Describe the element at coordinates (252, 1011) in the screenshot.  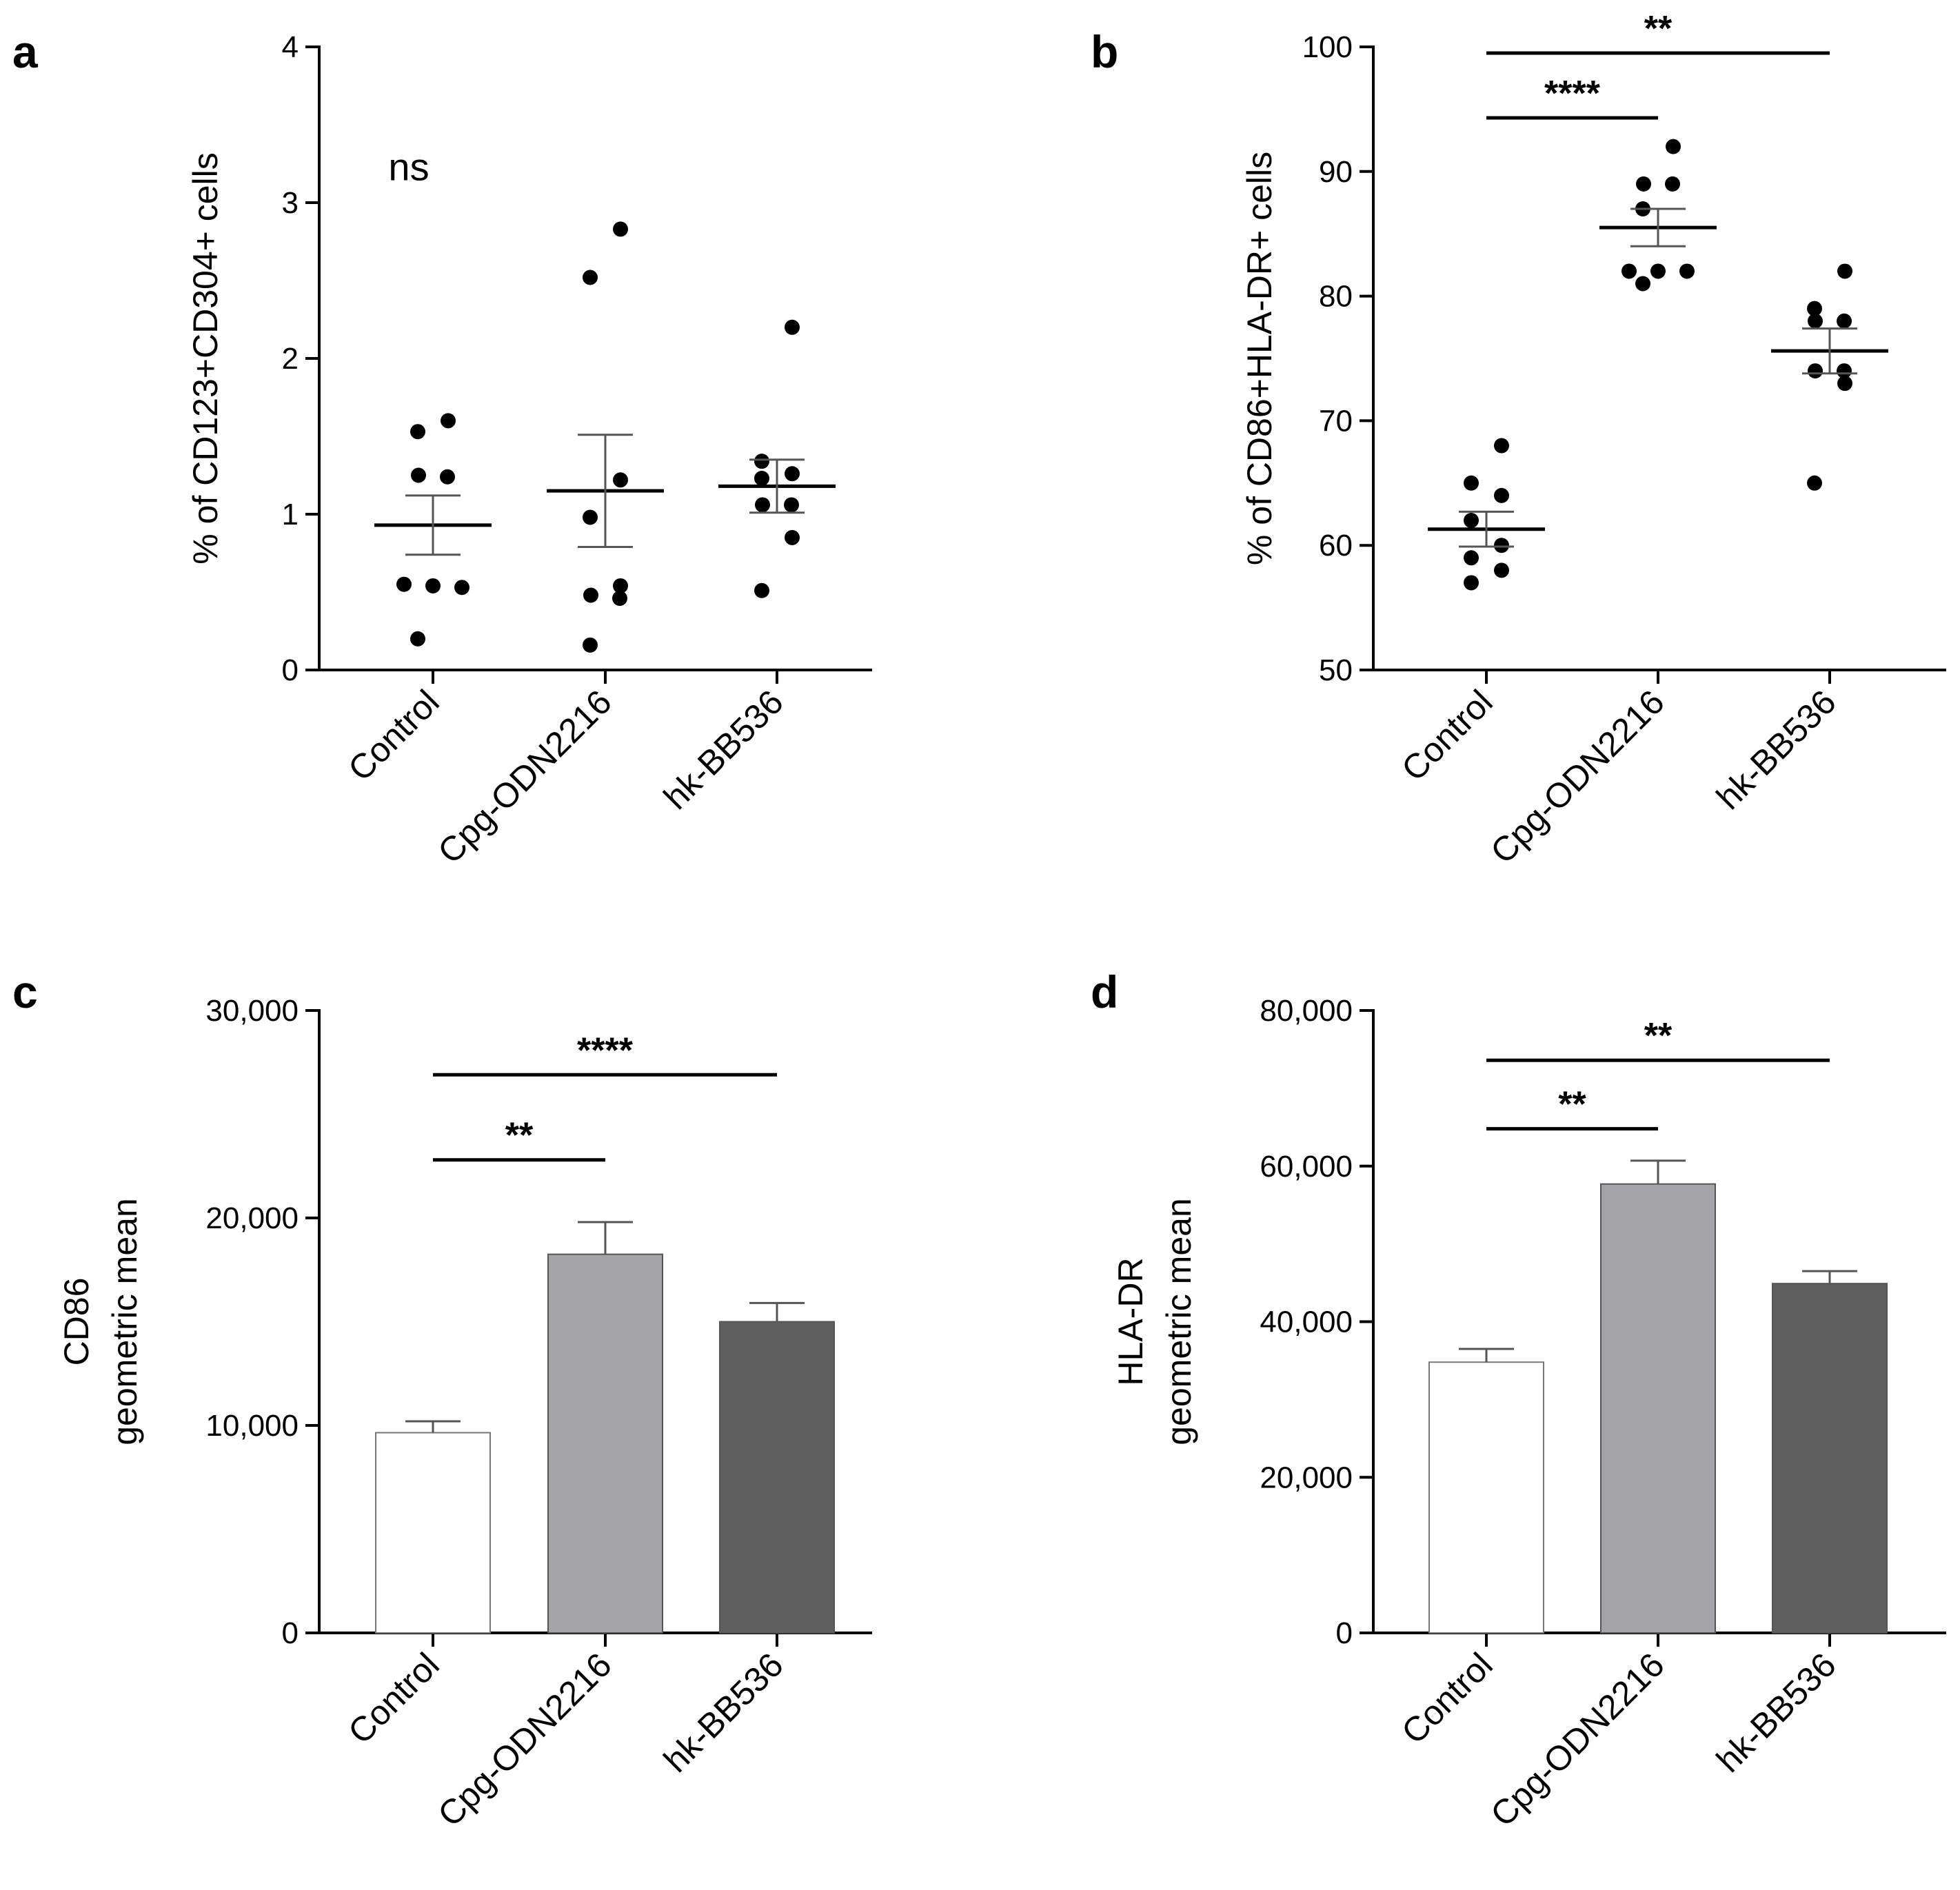
I see `y-tick-label: 30,000` at that location.